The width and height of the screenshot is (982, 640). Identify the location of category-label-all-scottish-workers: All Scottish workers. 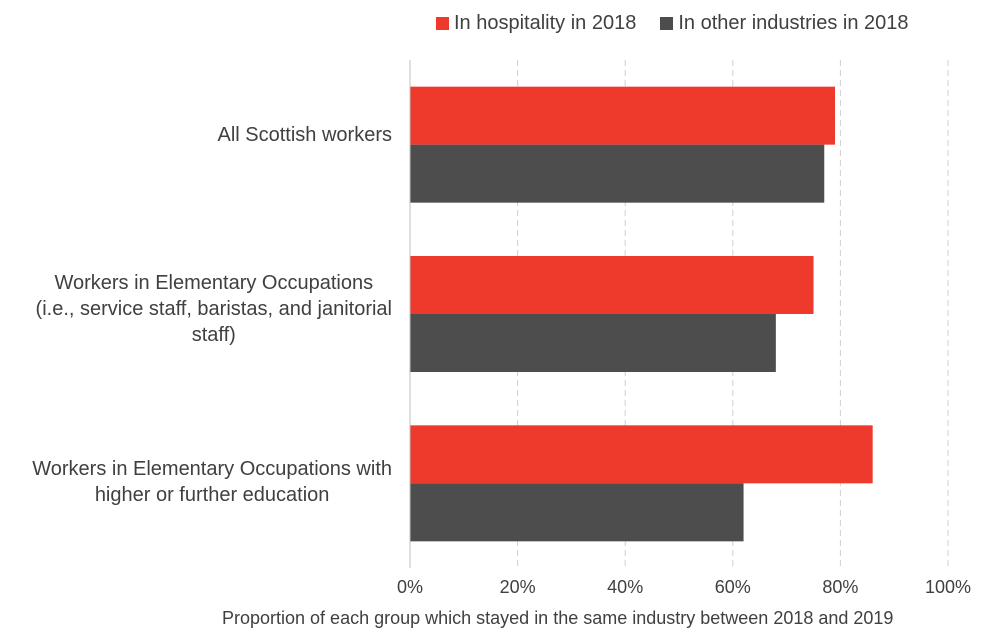
(305, 135).